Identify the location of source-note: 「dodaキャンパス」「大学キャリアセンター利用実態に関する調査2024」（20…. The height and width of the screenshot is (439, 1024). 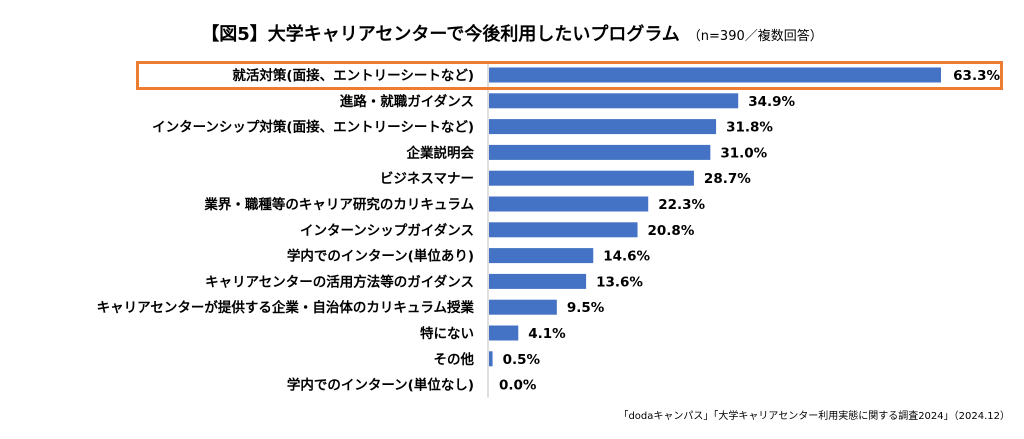
(814, 416).